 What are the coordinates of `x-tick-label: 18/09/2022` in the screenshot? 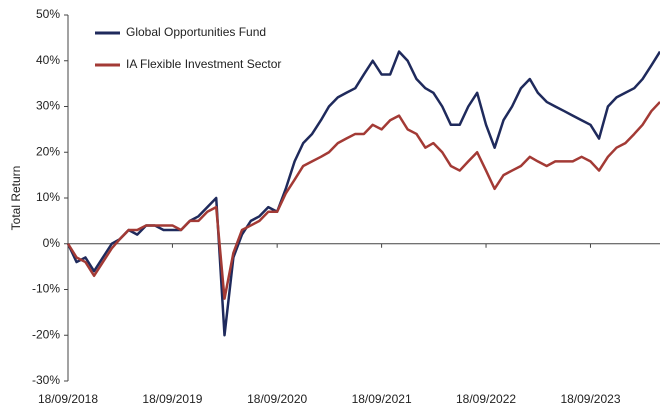 It's located at (486, 399).